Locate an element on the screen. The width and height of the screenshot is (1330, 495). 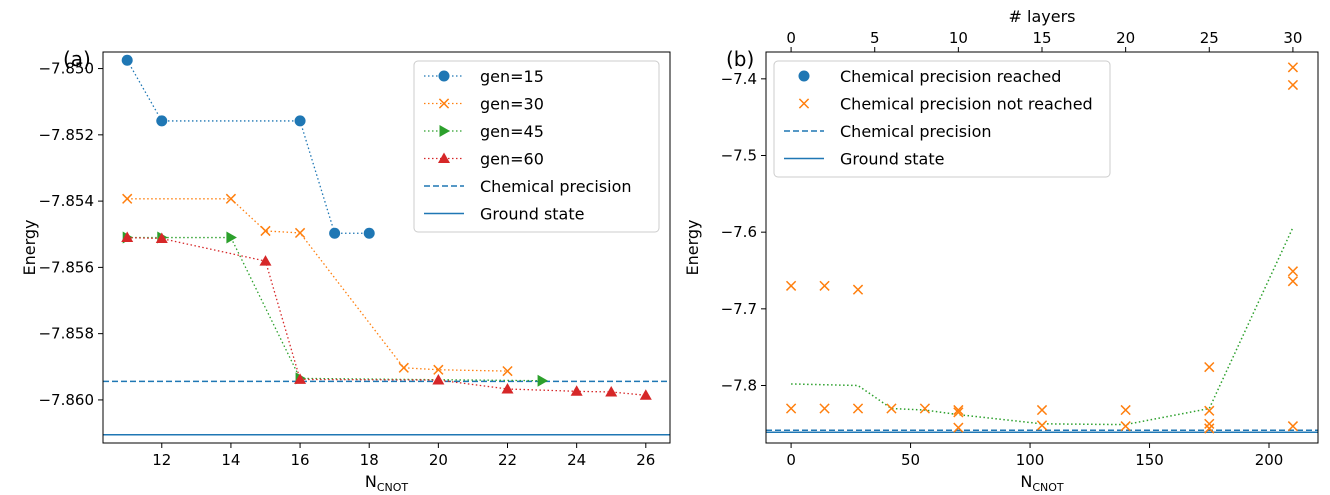
top-x-tick-label: 15 is located at coordinates (1041, 38).